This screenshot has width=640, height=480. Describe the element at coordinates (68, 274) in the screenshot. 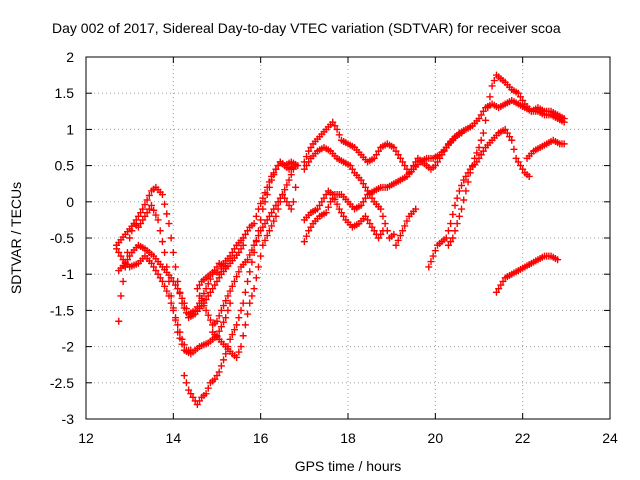

I see `y-tick-label: -1` at that location.